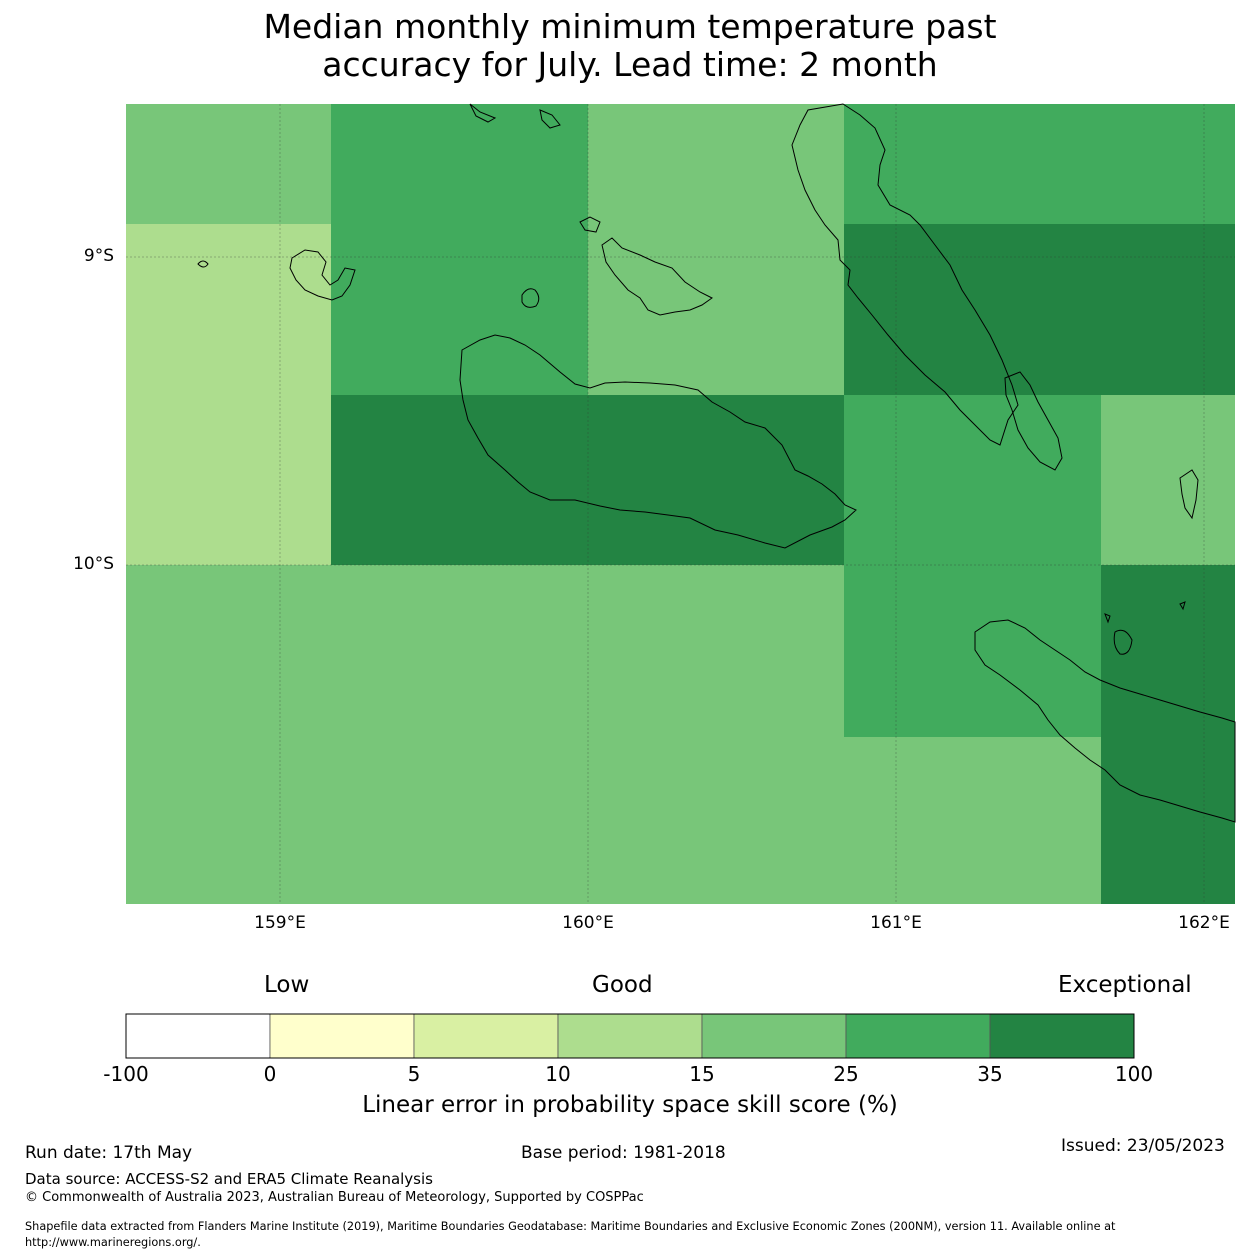 This screenshot has width=1260, height=1260. Describe the element at coordinates (657, 276) in the screenshot. I see `coastline-florida-islands` at that location.